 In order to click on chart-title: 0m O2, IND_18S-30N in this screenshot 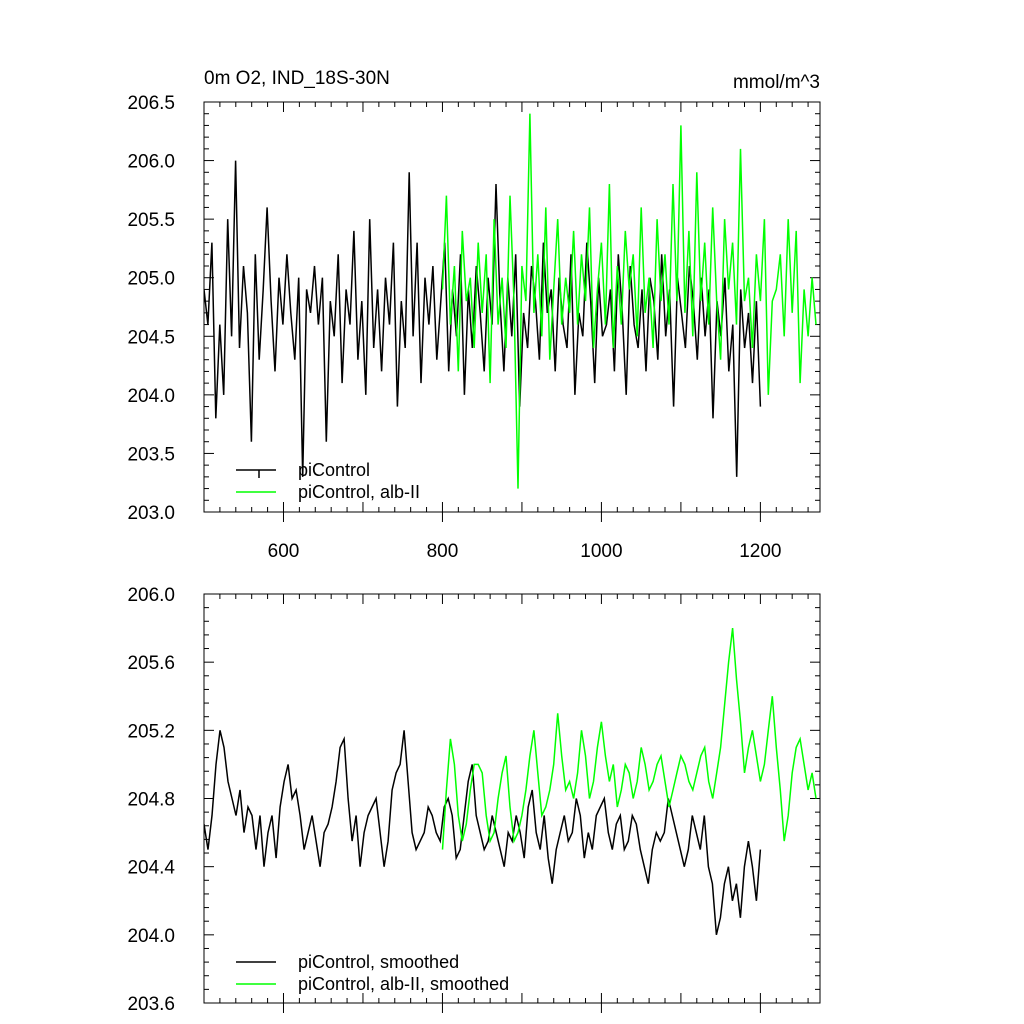, I will do `click(297, 78)`.